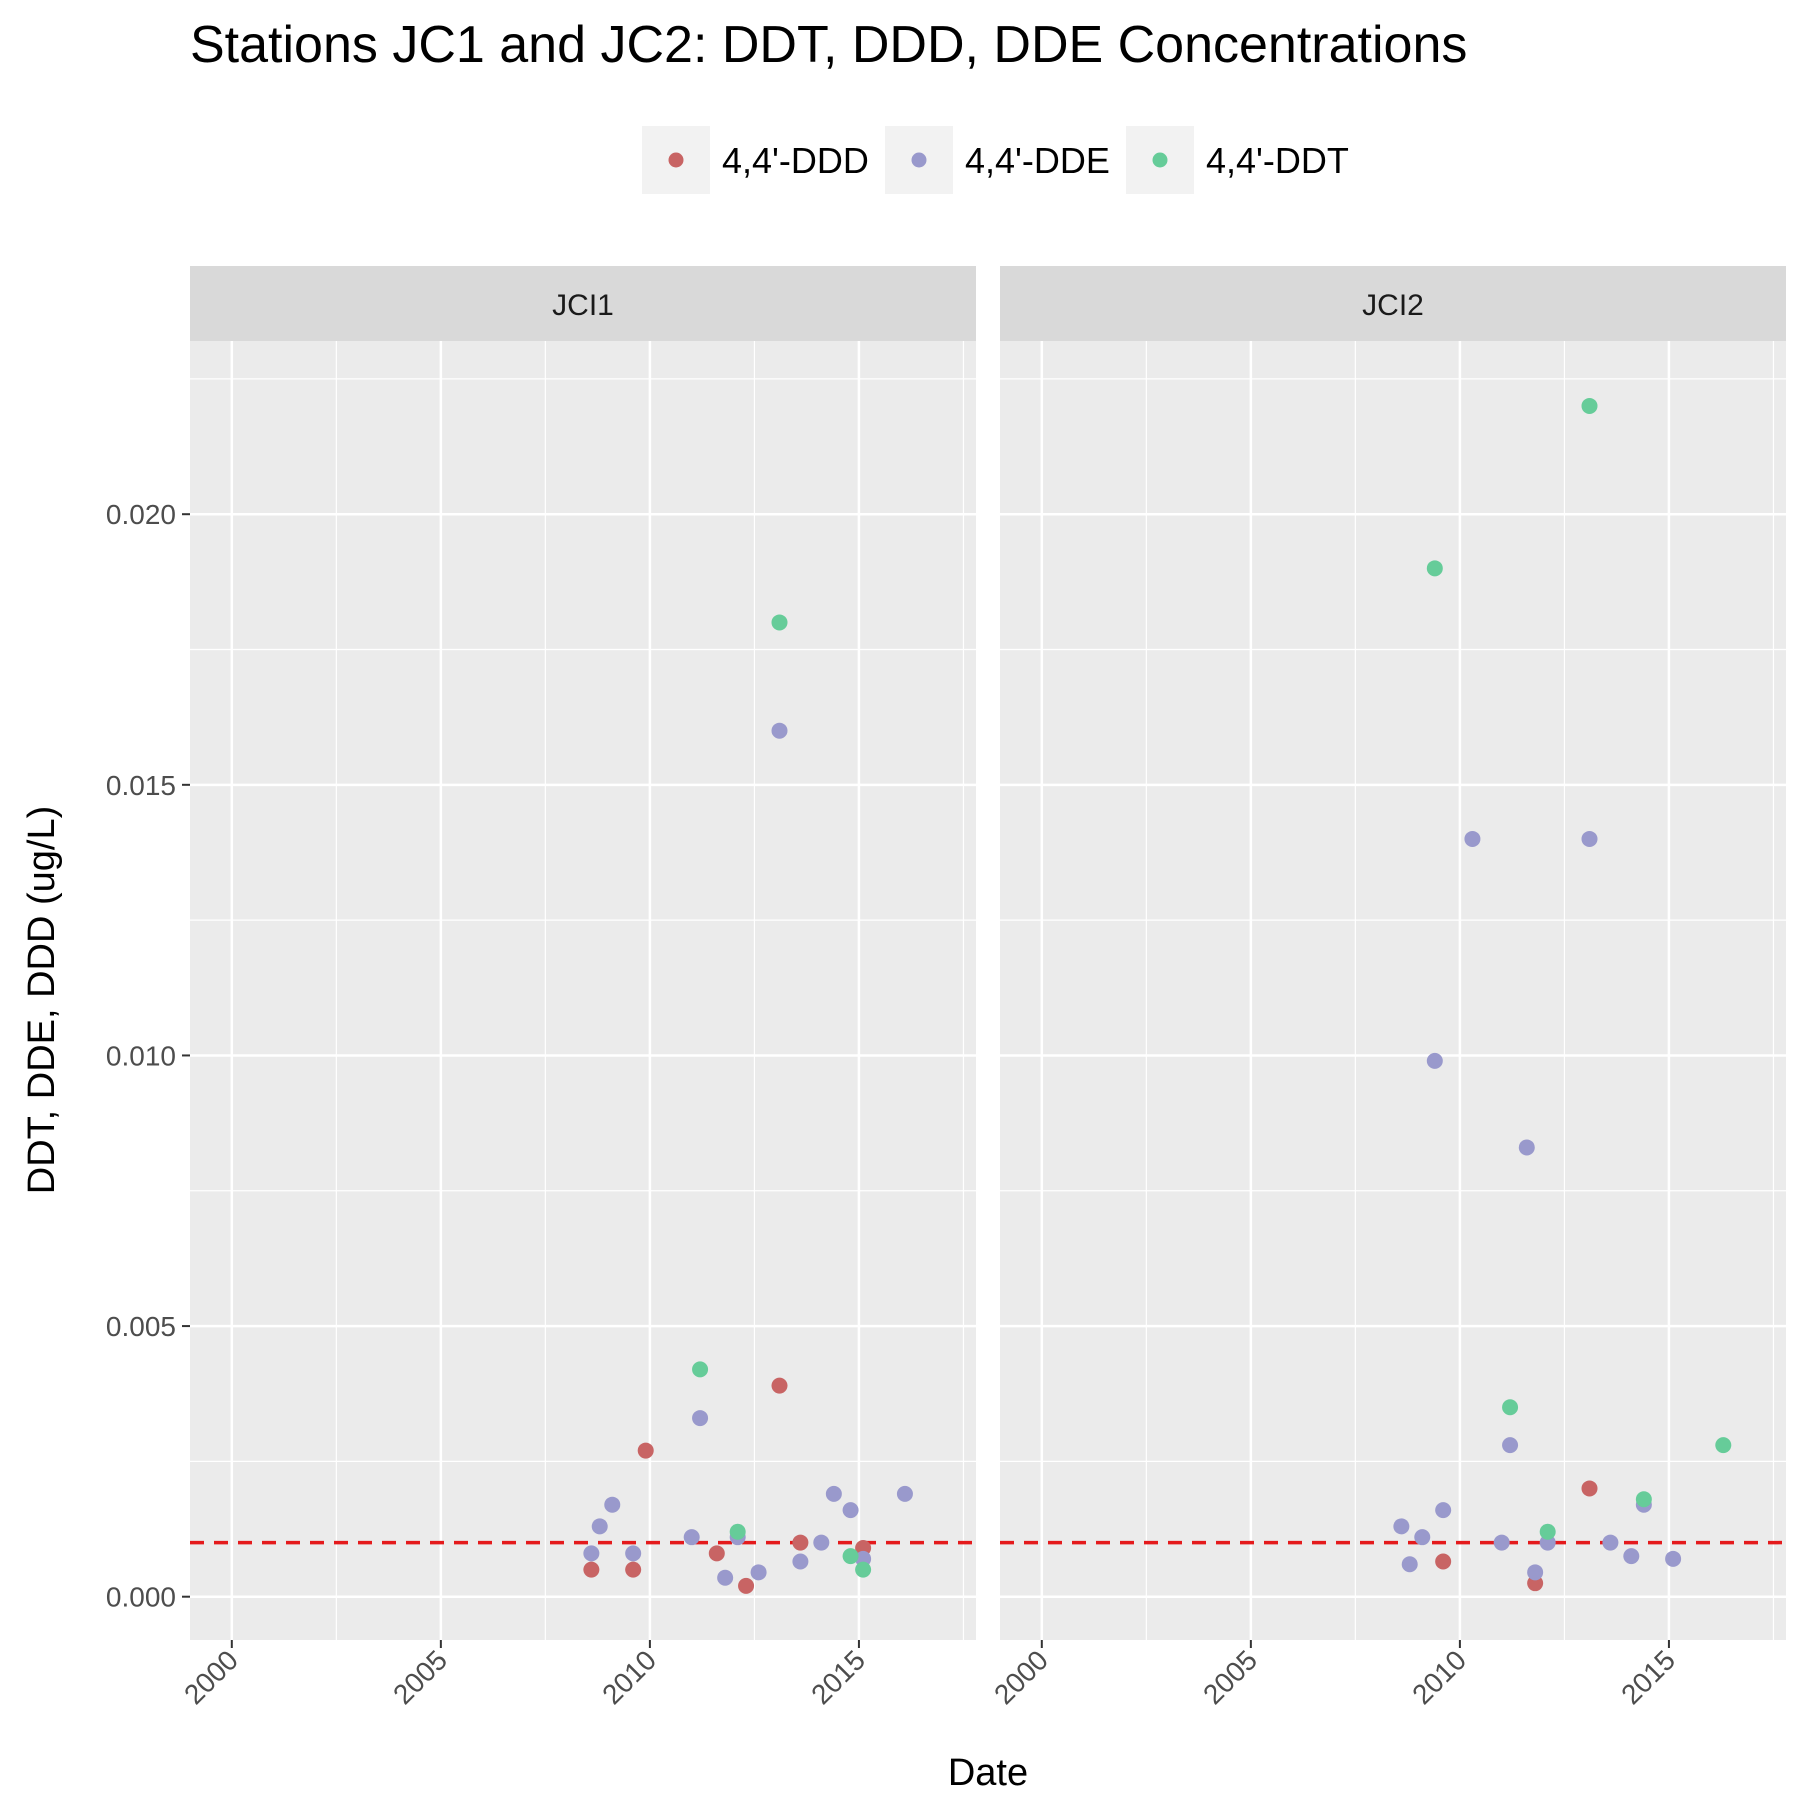  I want to click on y-tick-label: 0.005, so click(141, 1326).